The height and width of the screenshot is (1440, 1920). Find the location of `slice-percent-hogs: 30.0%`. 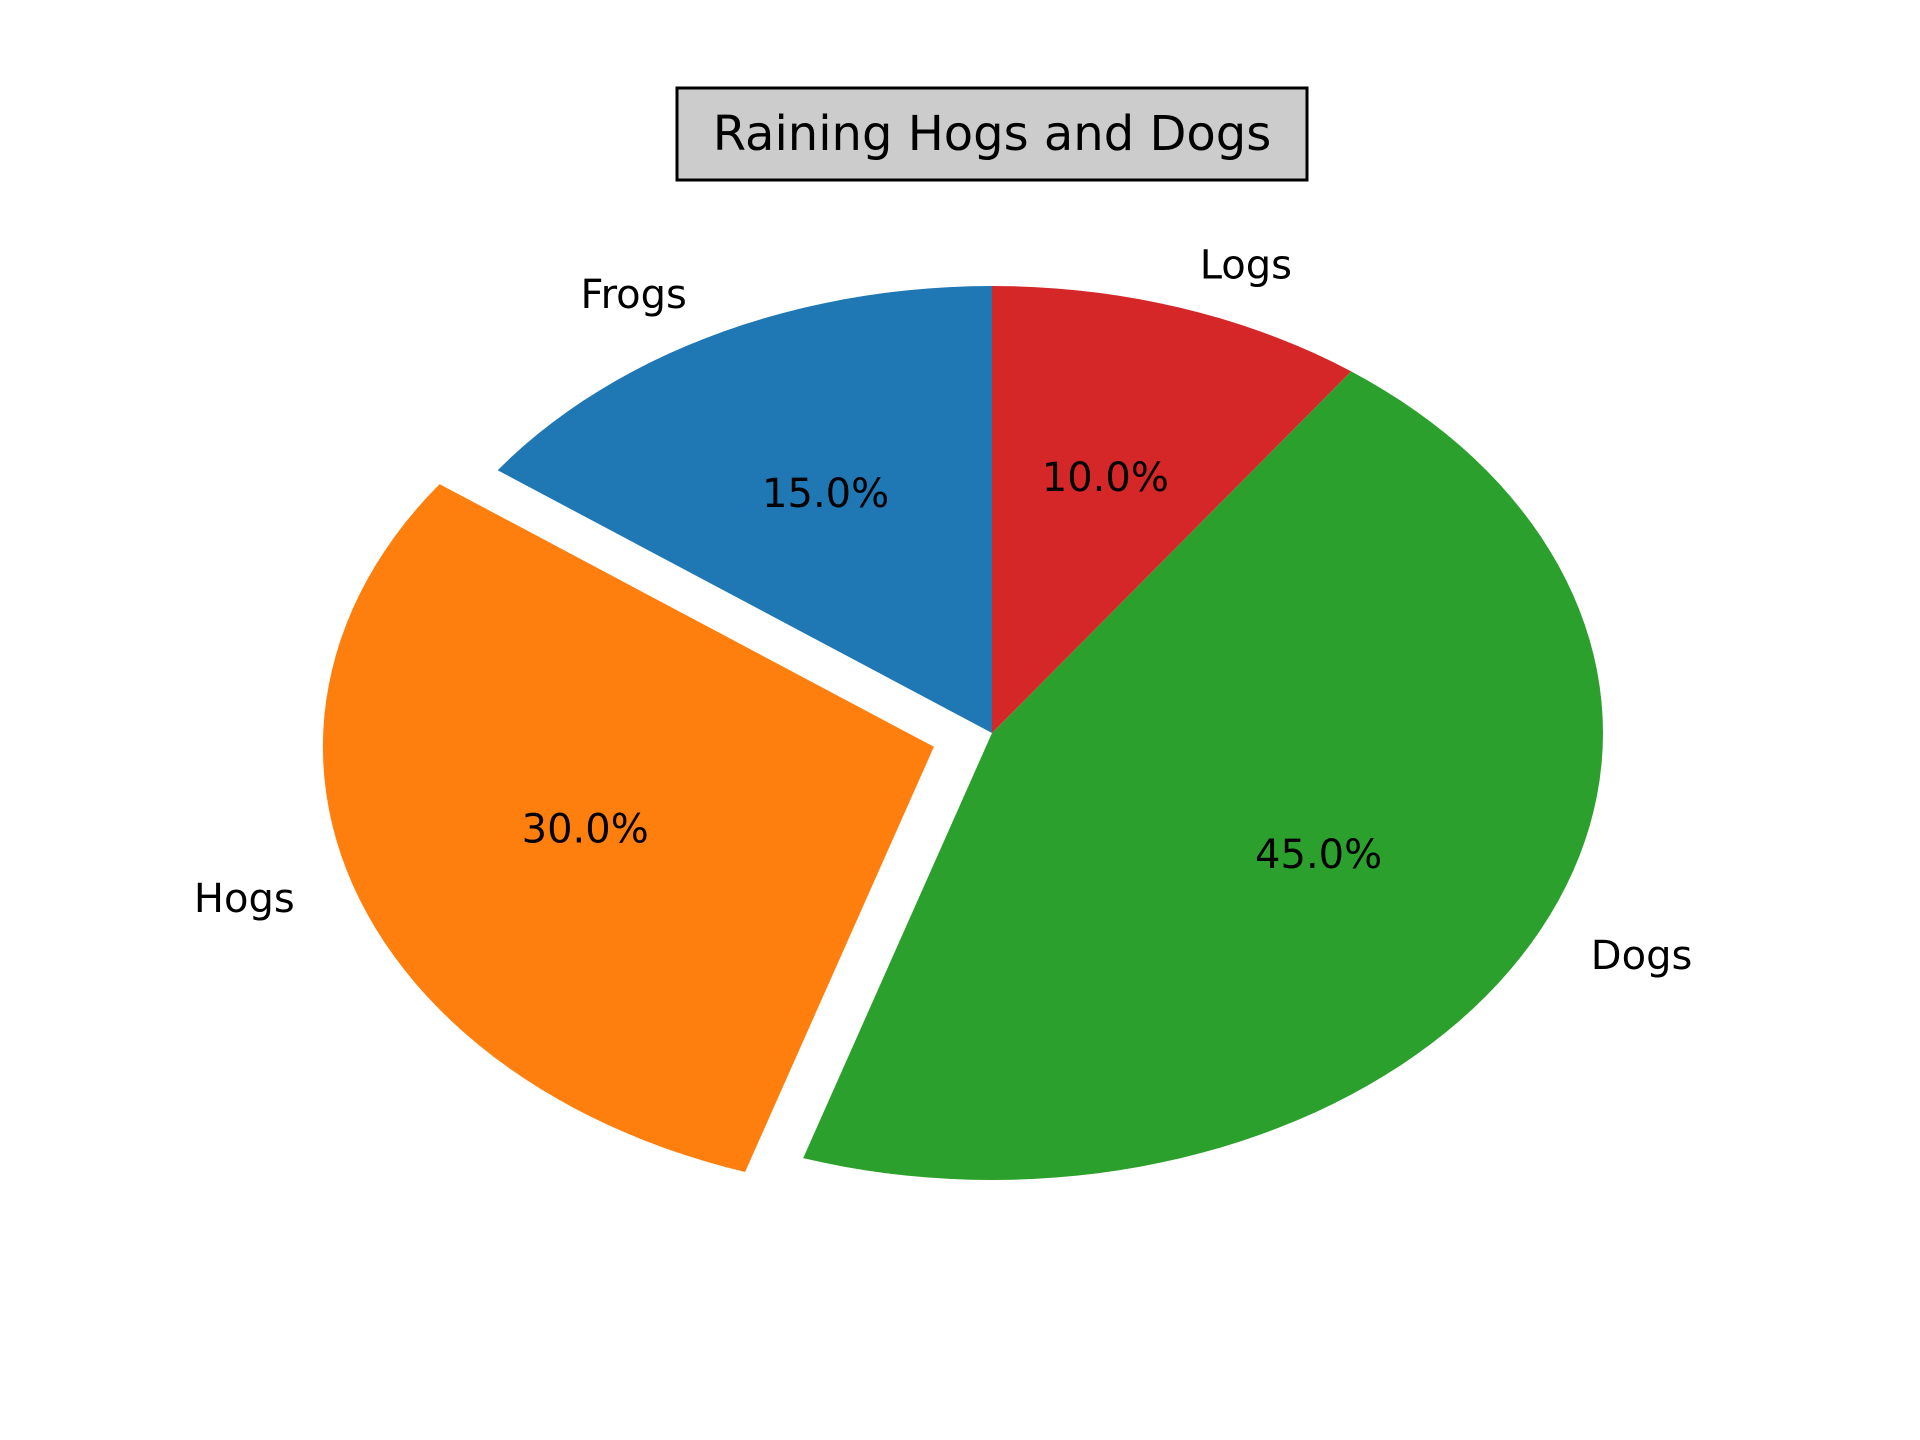

slice-percent-hogs: 30.0% is located at coordinates (585, 830).